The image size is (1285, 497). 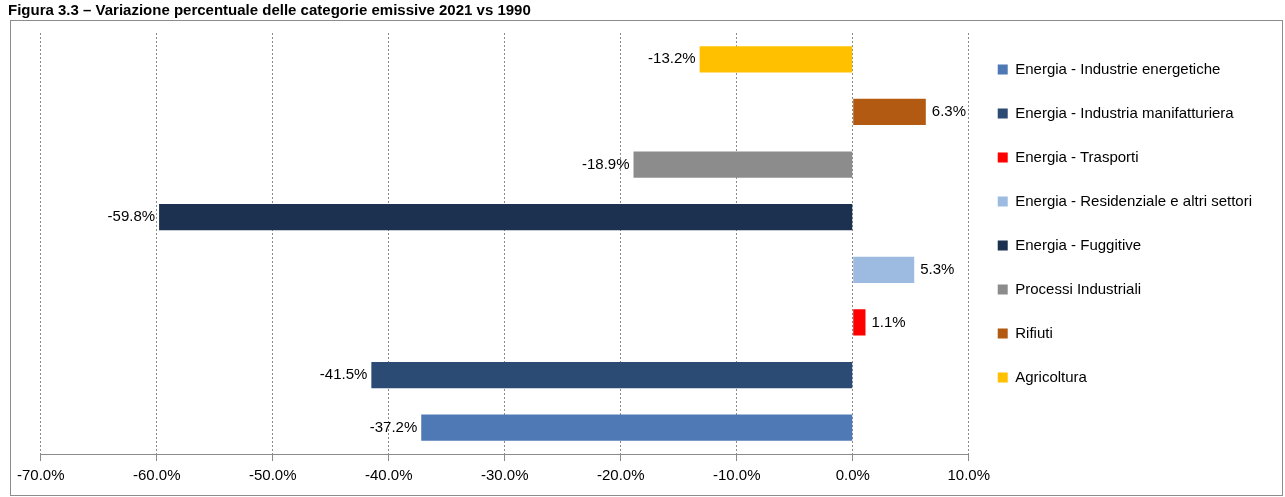 I want to click on x-tick-label: -40.0%, so click(x=388, y=475).